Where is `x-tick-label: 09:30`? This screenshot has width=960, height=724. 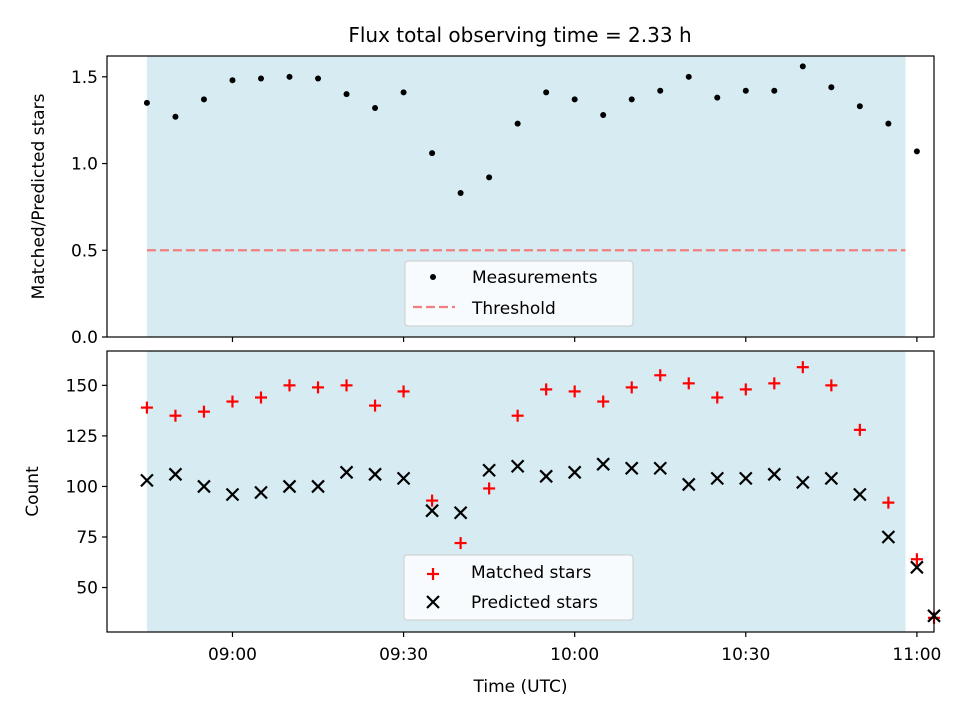 x-tick-label: 09:30 is located at coordinates (403, 655).